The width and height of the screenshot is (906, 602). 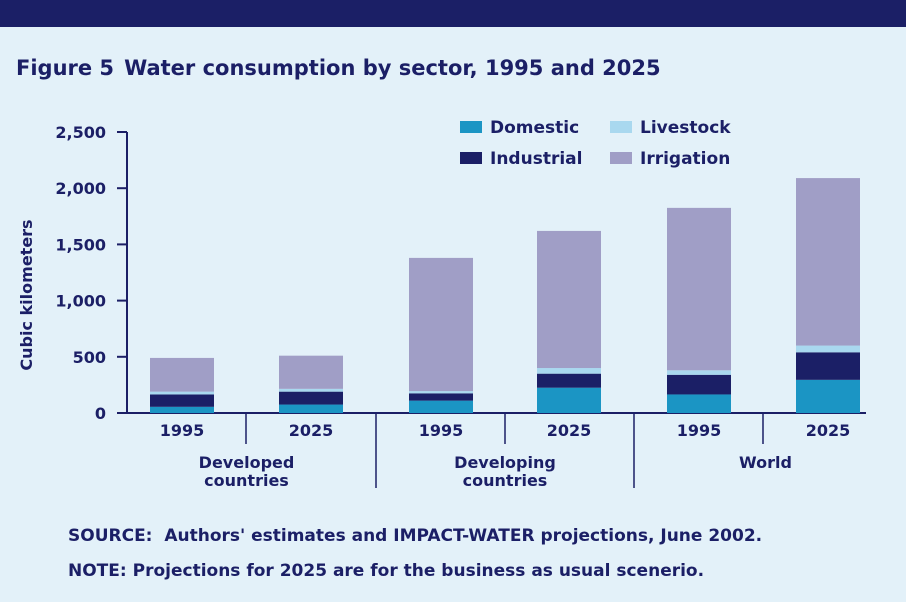 What do you see at coordinates (453, 13) in the screenshot?
I see `top-banner` at bounding box center [453, 13].